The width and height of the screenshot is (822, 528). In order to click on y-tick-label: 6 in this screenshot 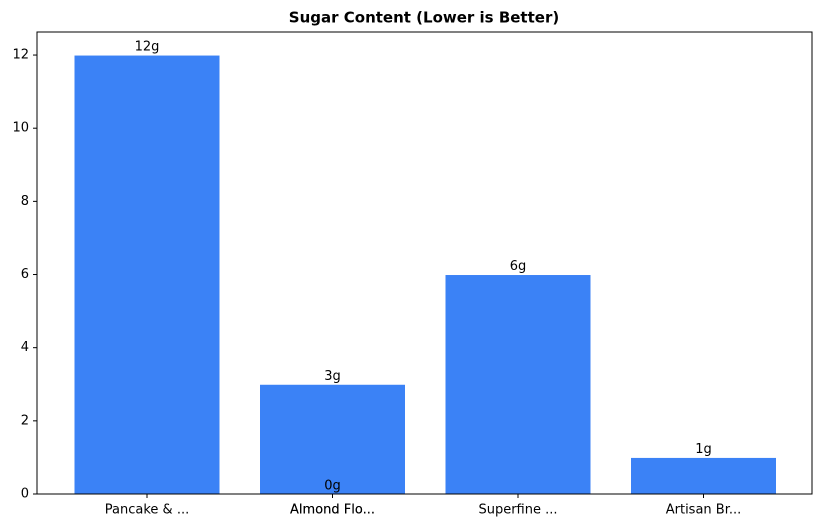, I will do `click(25, 274)`.